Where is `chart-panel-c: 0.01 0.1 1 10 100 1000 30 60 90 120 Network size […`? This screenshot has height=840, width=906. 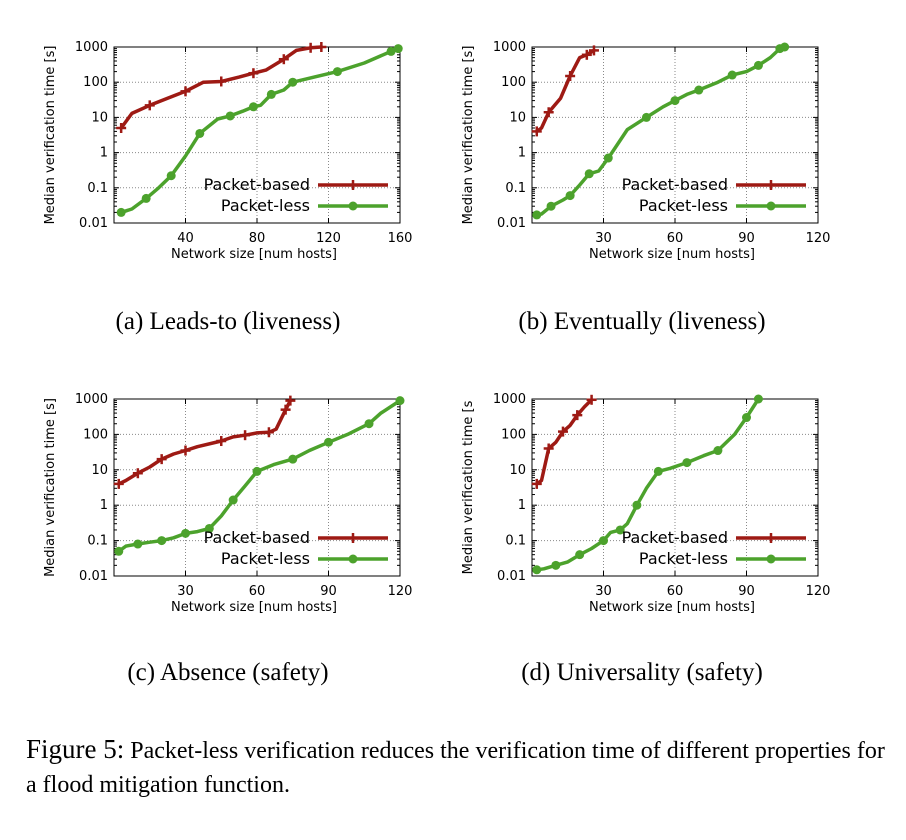
chart-panel-c: 0.01 0.1 1 10 100 1000 30 60 90 120 Network size [… is located at coordinates (227, 503).